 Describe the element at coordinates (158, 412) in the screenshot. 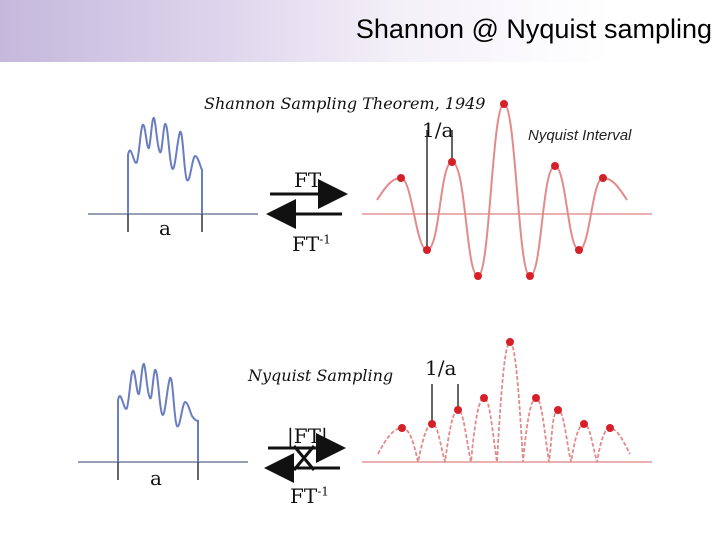

I see `bottom-signal-waveform` at that location.